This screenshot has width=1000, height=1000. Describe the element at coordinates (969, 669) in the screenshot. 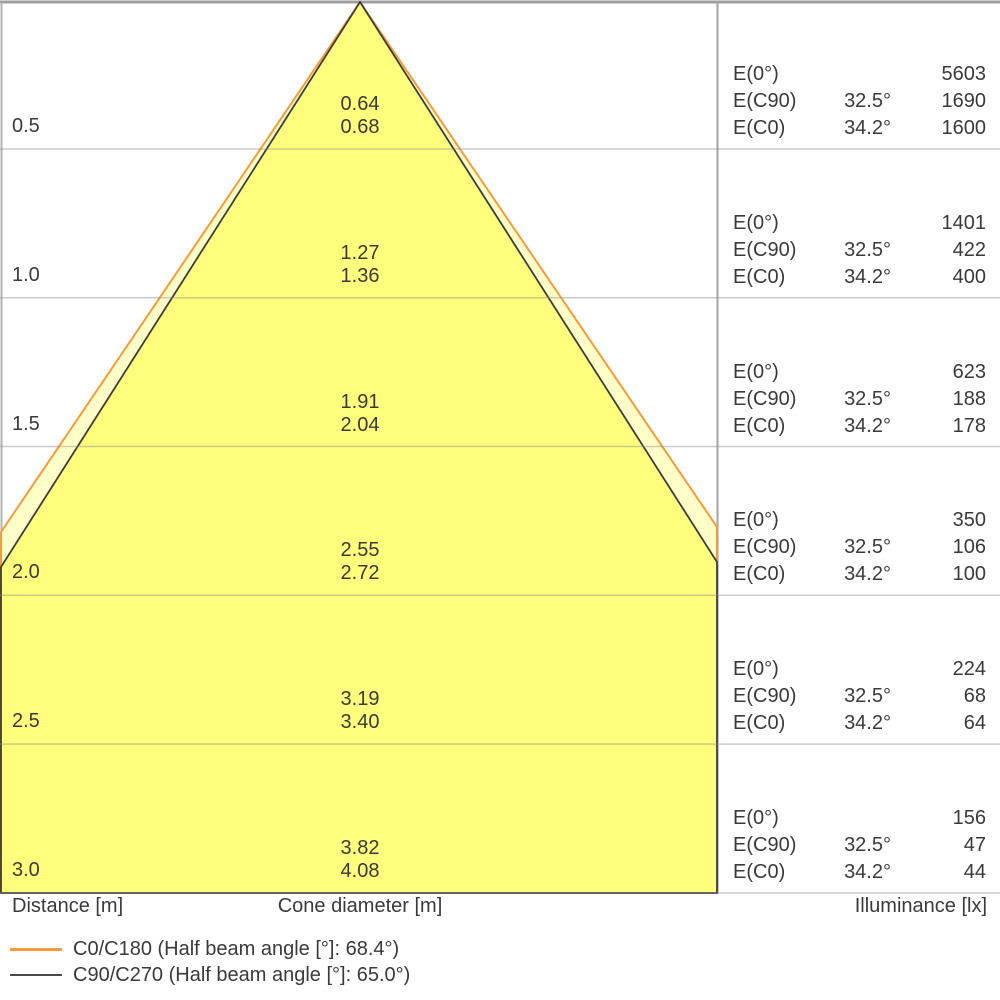

I see `illuminance-row-value: 224` at that location.